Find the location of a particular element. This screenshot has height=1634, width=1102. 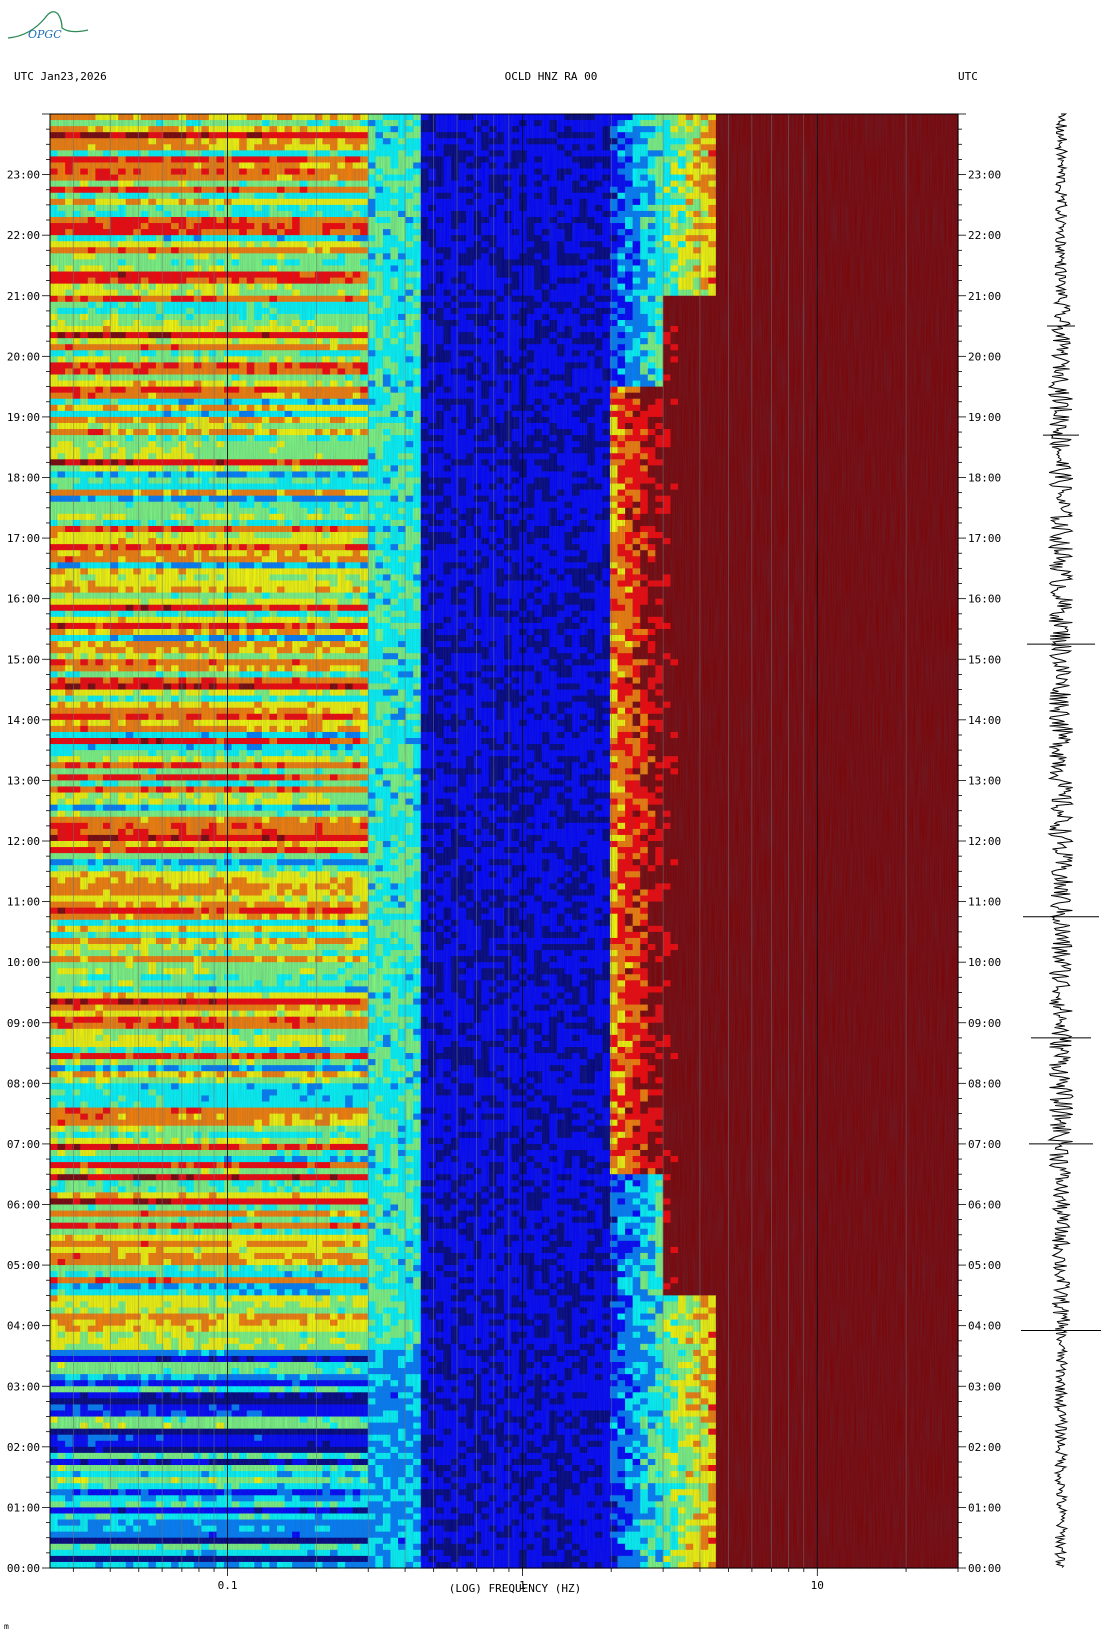

logo-text: OPGC is located at coordinates (45, 34).